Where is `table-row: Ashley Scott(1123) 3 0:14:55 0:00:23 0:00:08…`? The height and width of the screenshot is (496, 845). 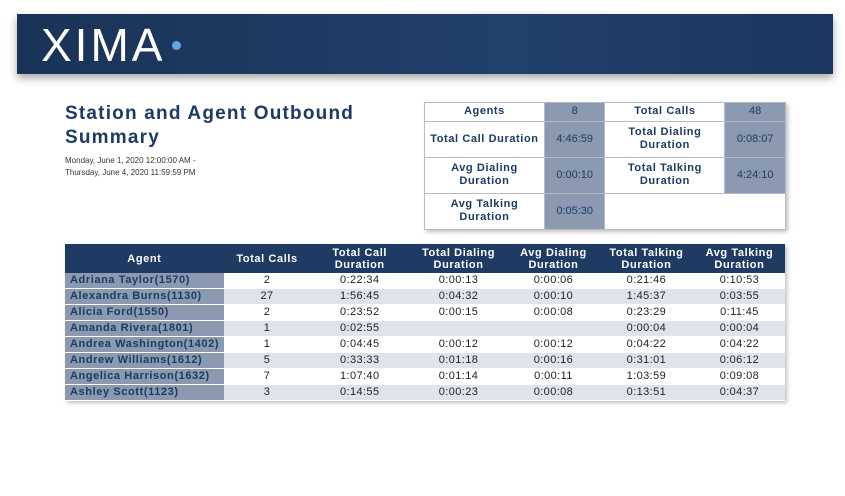
table-row: Ashley Scott(1123) 3 0:14:55 0:00:23 0:00:08… is located at coordinates (425, 392).